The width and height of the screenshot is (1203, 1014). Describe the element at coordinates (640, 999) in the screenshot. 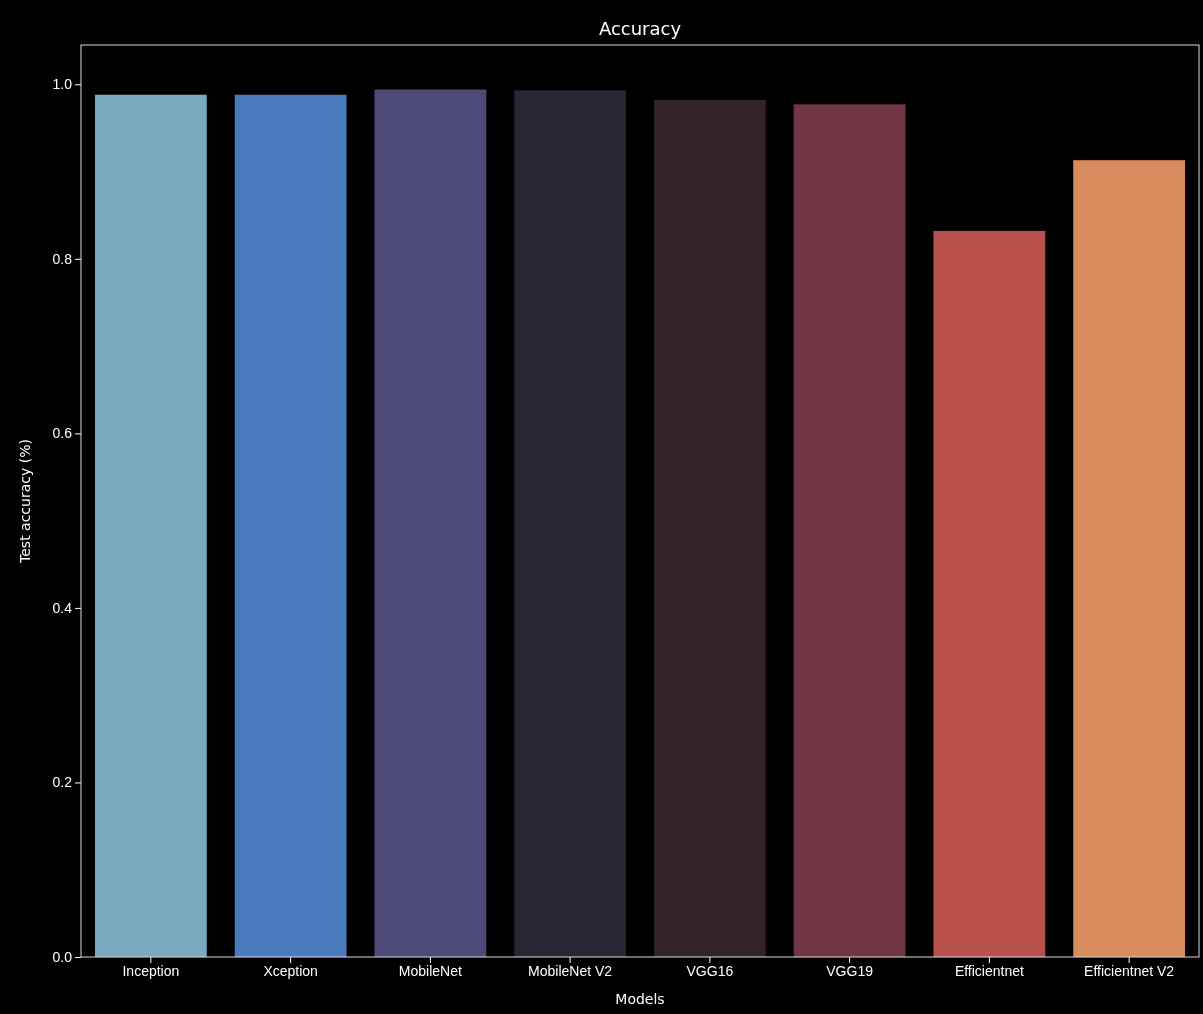

I see `x-axis-title: Models` at that location.